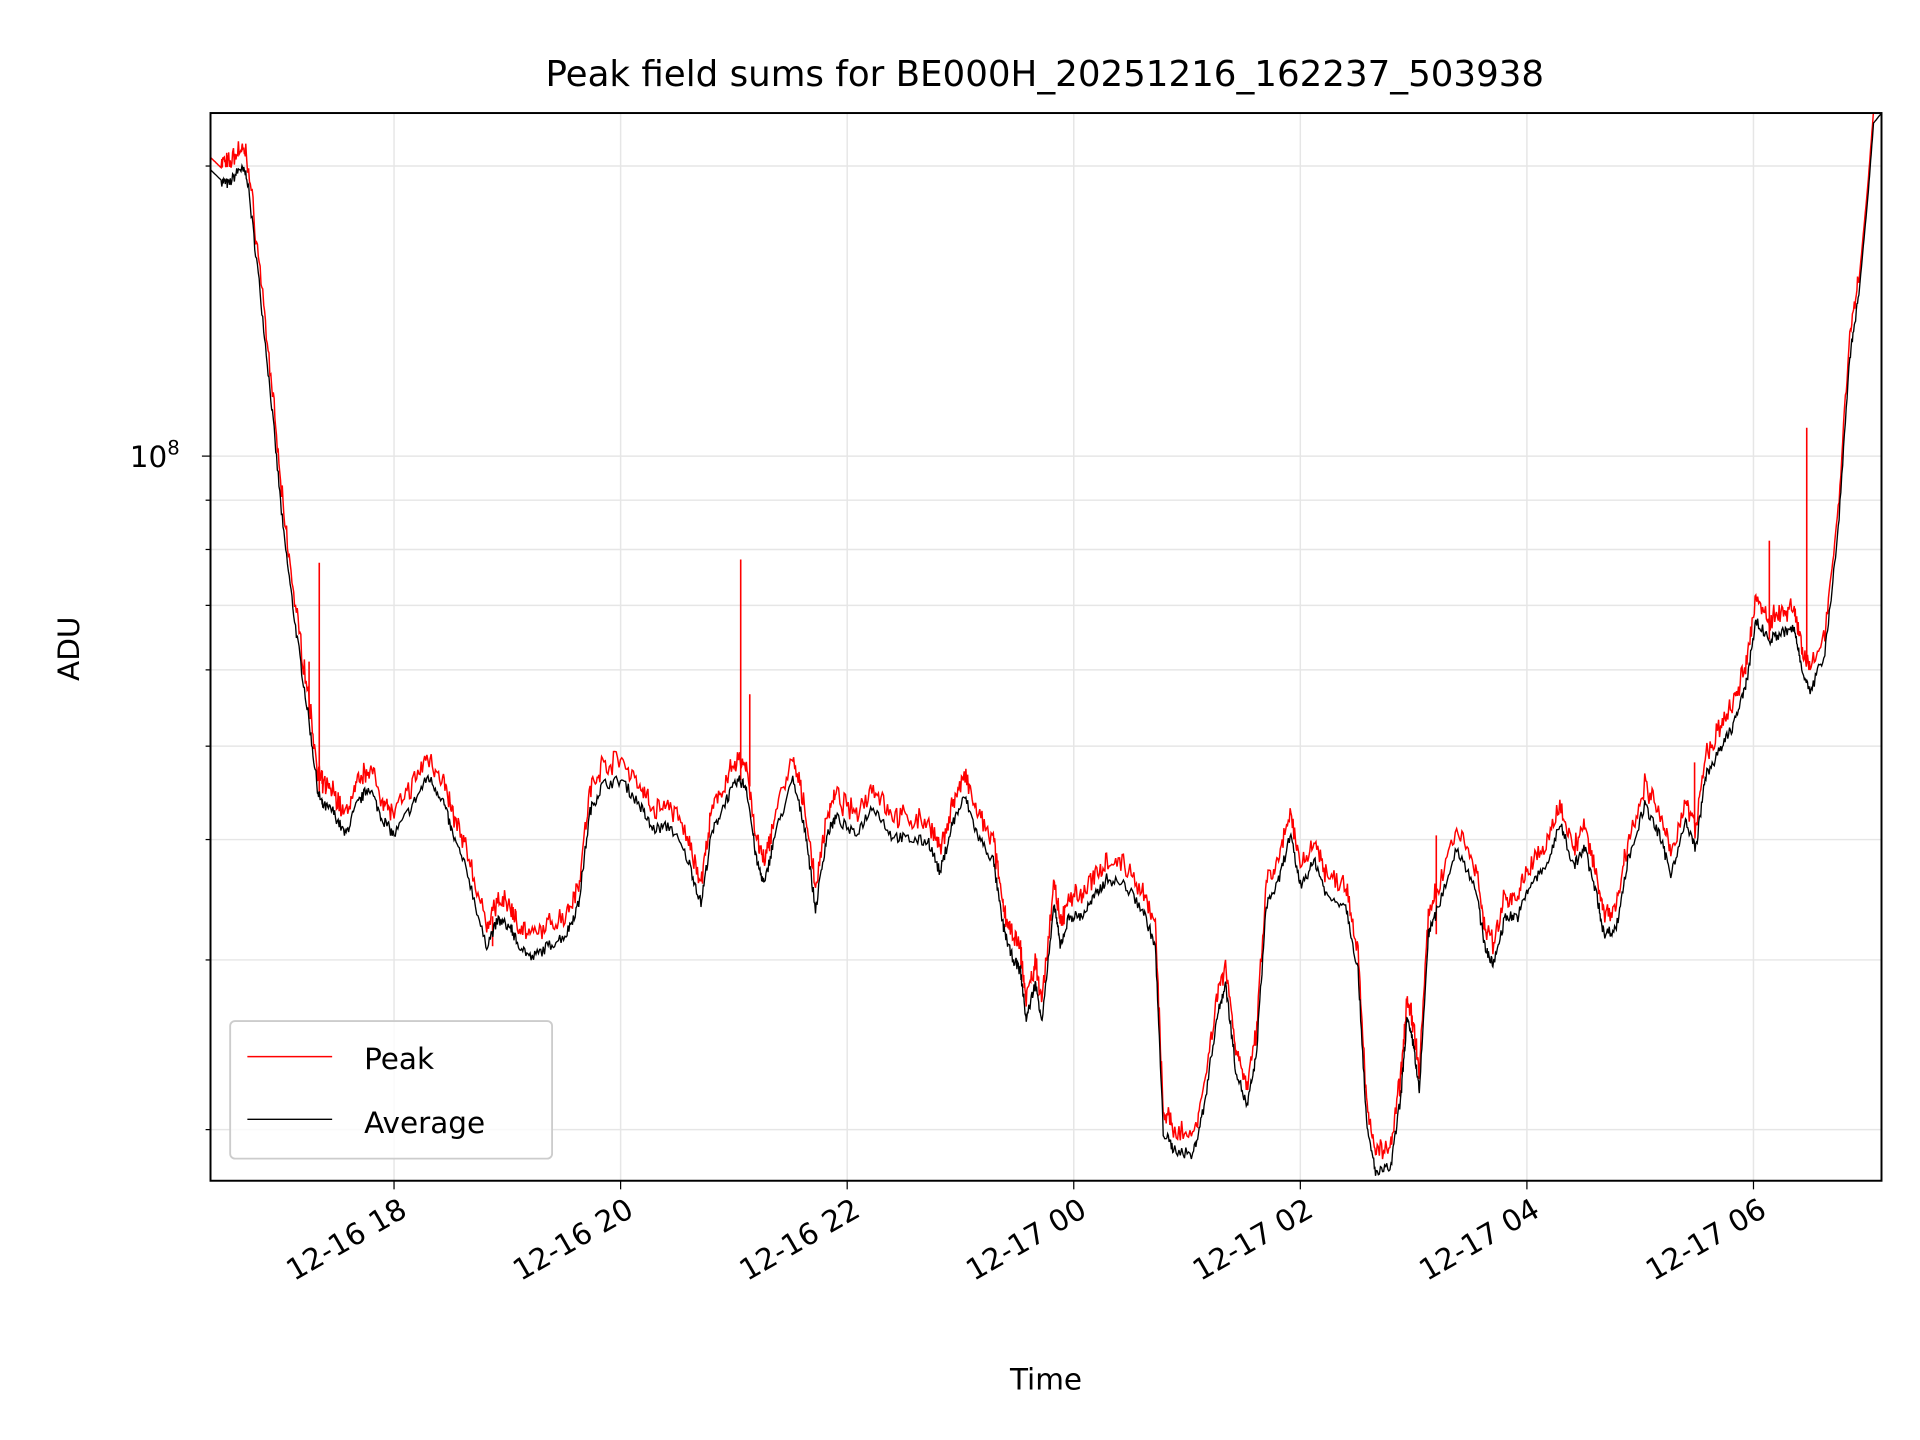 The width and height of the screenshot is (1920, 1440). What do you see at coordinates (347, 1240) in the screenshot?
I see `x-tick-label: 12-16 18` at bounding box center [347, 1240].